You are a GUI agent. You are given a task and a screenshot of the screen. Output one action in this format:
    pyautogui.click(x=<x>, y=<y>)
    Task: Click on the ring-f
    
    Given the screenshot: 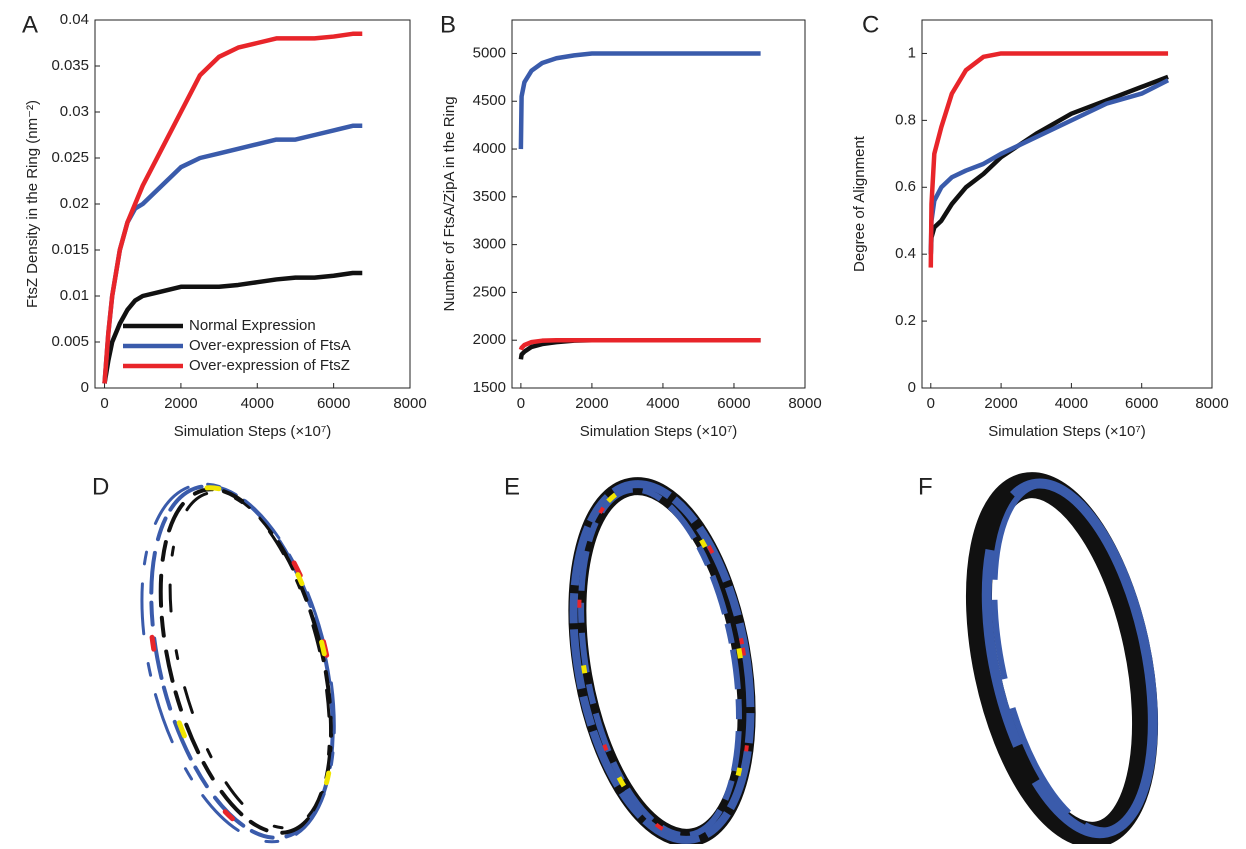 What is the action you would take?
    pyautogui.click(x=1062, y=660)
    